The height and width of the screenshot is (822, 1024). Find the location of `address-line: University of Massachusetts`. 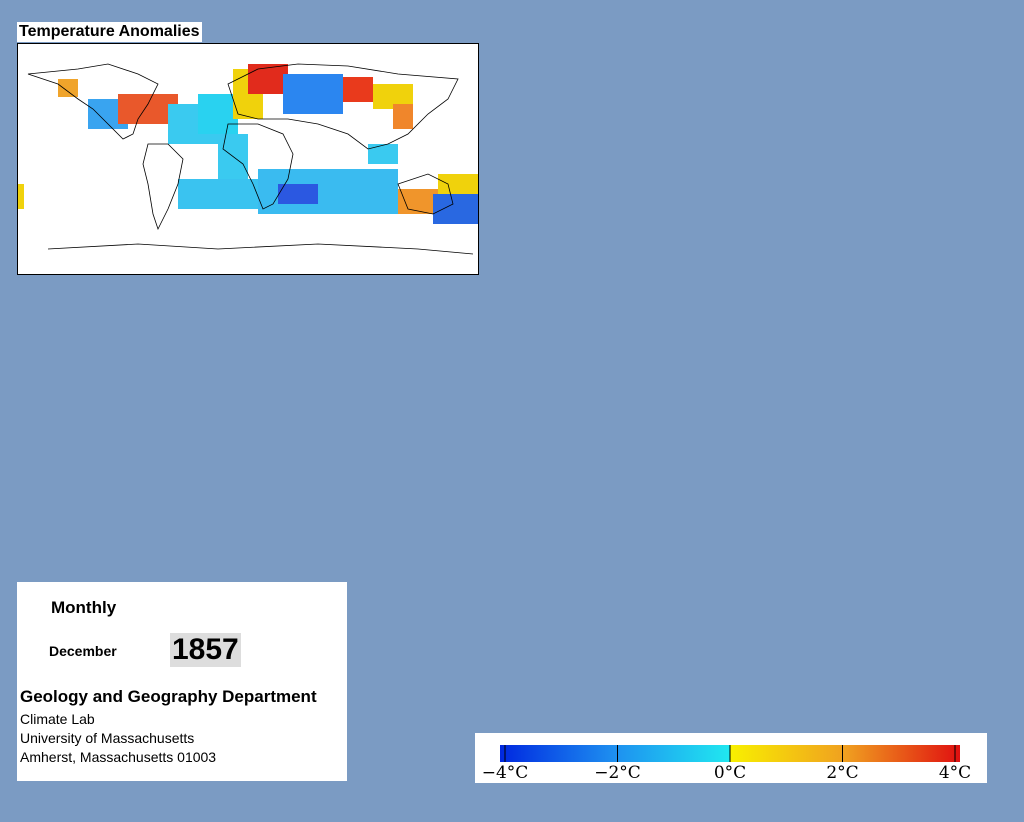

address-line: University of Massachusetts is located at coordinates (107, 738).